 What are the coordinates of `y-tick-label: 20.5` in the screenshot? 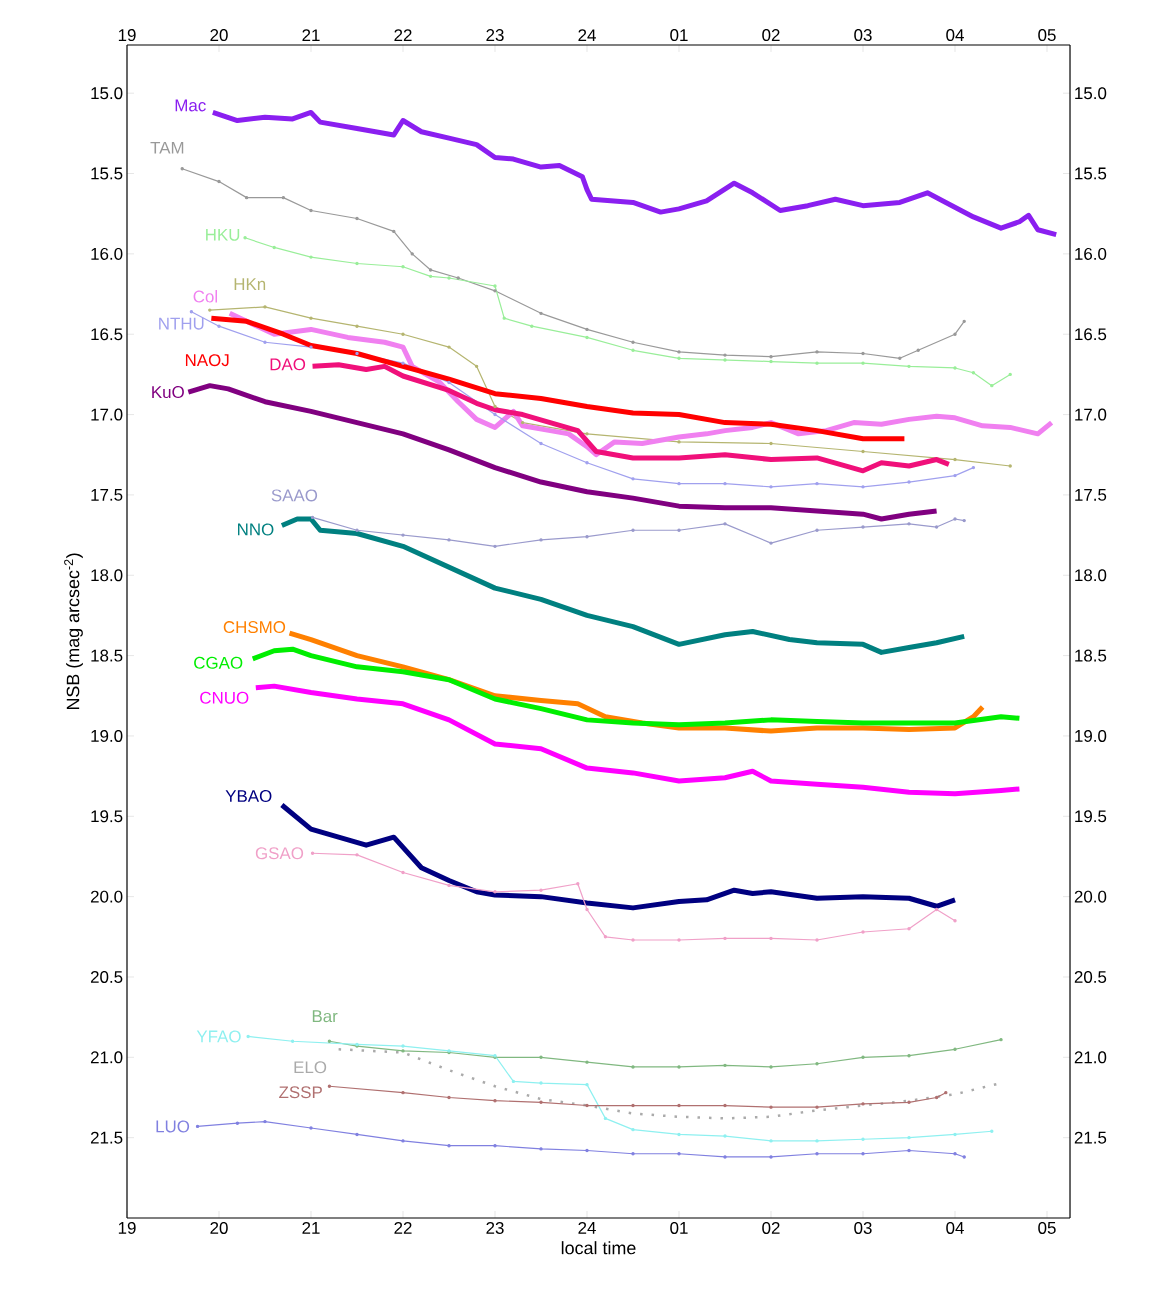 It's located at (106, 976).